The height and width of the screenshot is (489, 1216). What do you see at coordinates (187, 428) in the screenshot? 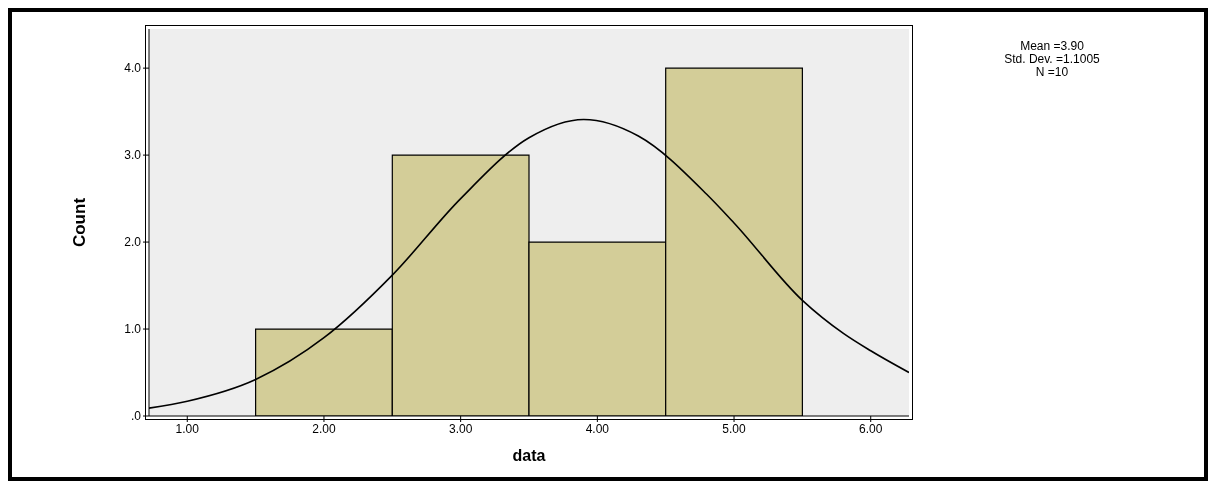
I see `x-tick-label: 1.00` at bounding box center [187, 428].